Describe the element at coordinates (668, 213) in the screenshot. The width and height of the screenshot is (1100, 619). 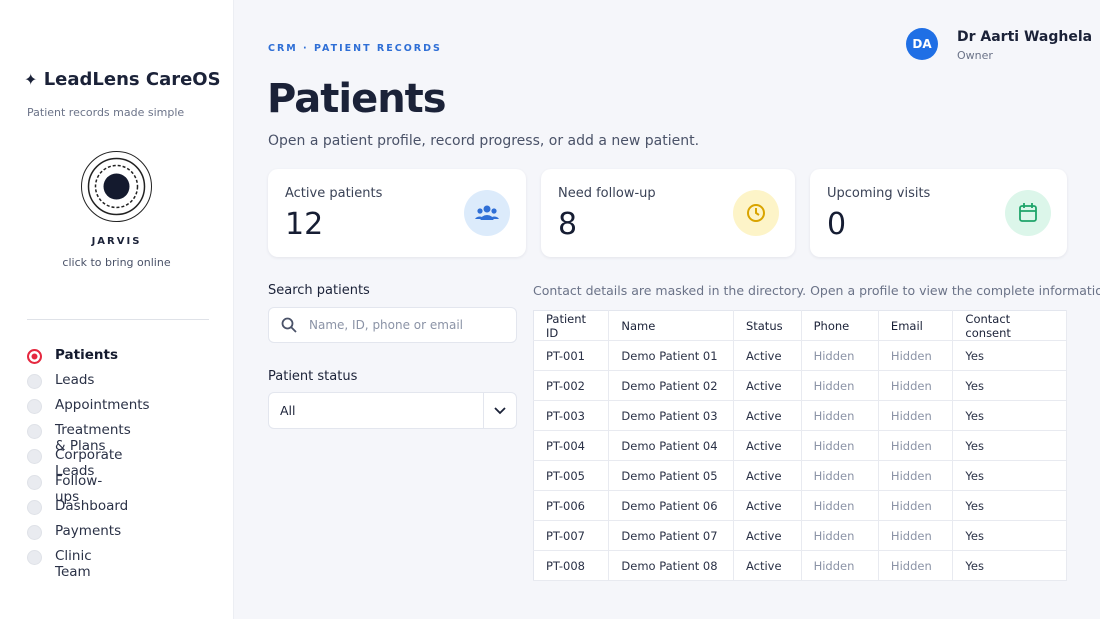
I see `stat-card: Need follow-up 8` at that location.